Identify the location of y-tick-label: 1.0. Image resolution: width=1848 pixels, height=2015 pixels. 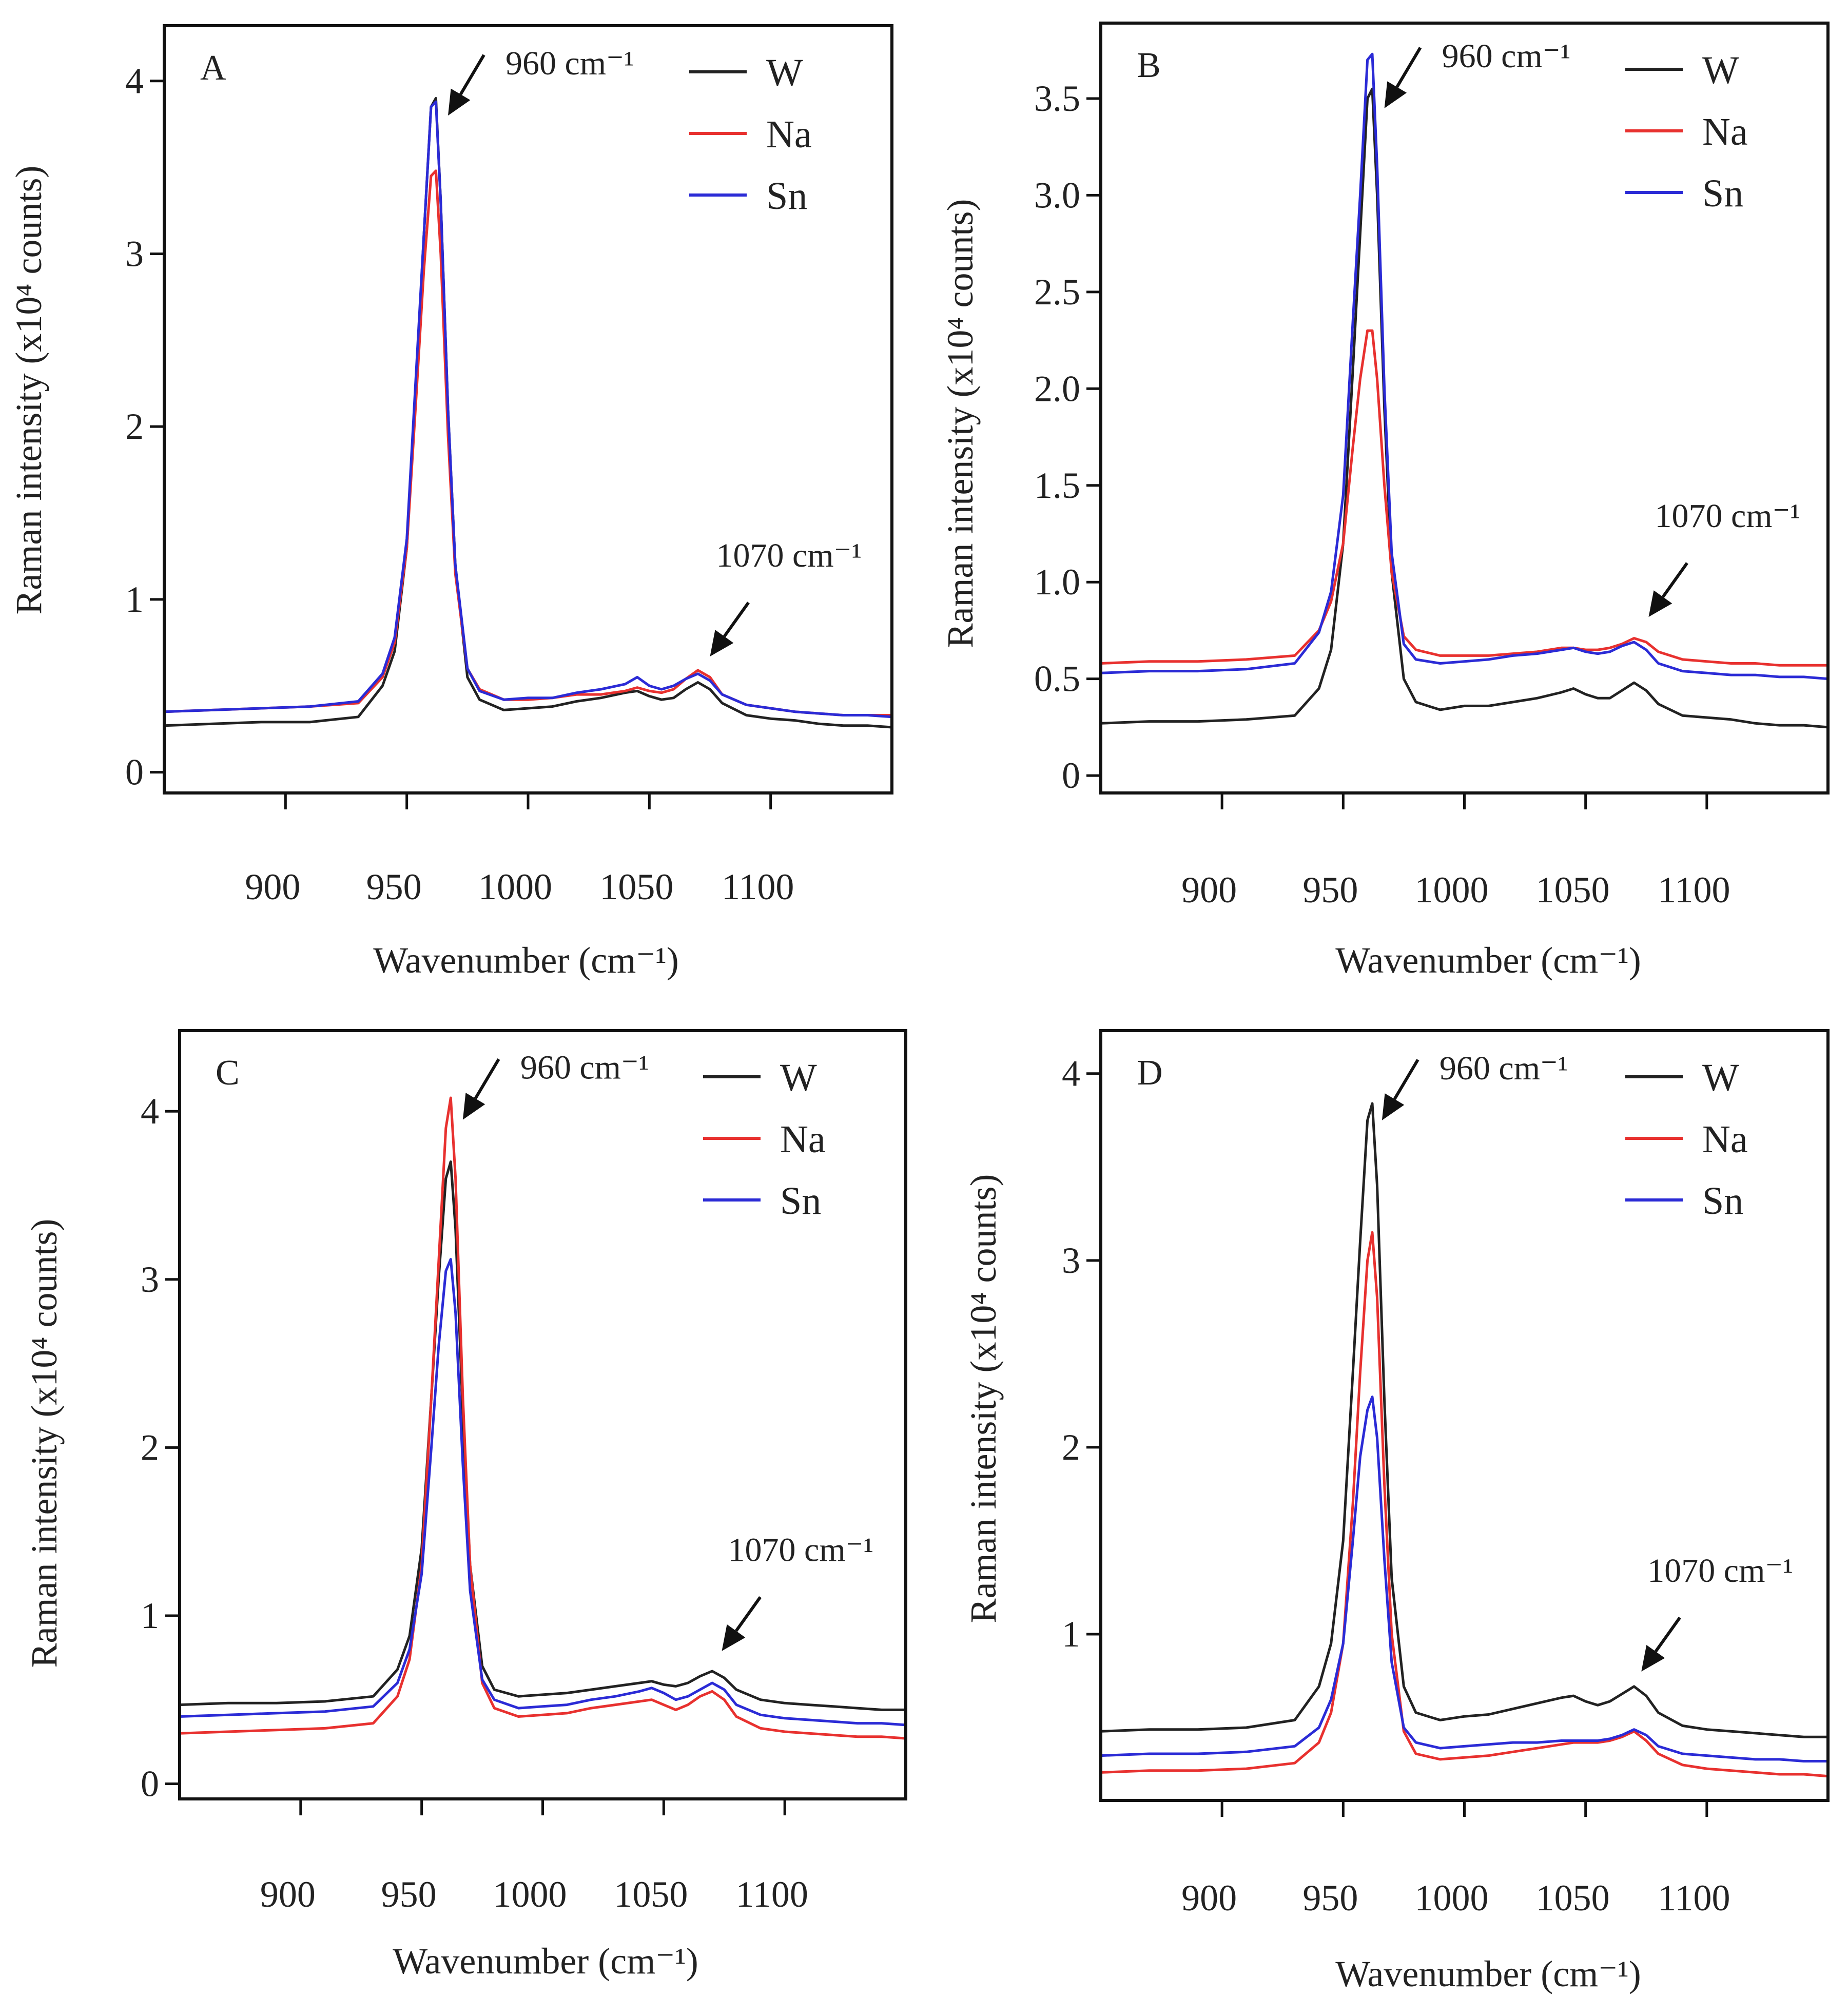
(1057, 582).